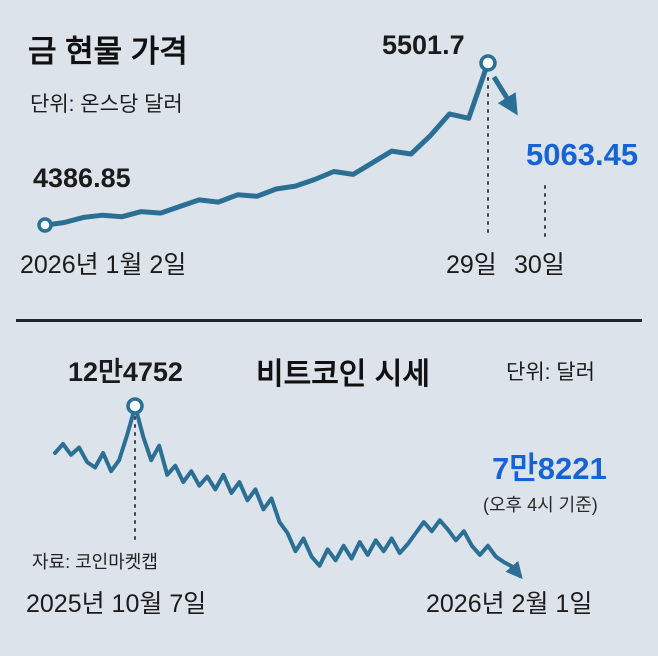  I want to click on gold-chart-title: 금 현물 가격, so click(108, 51).